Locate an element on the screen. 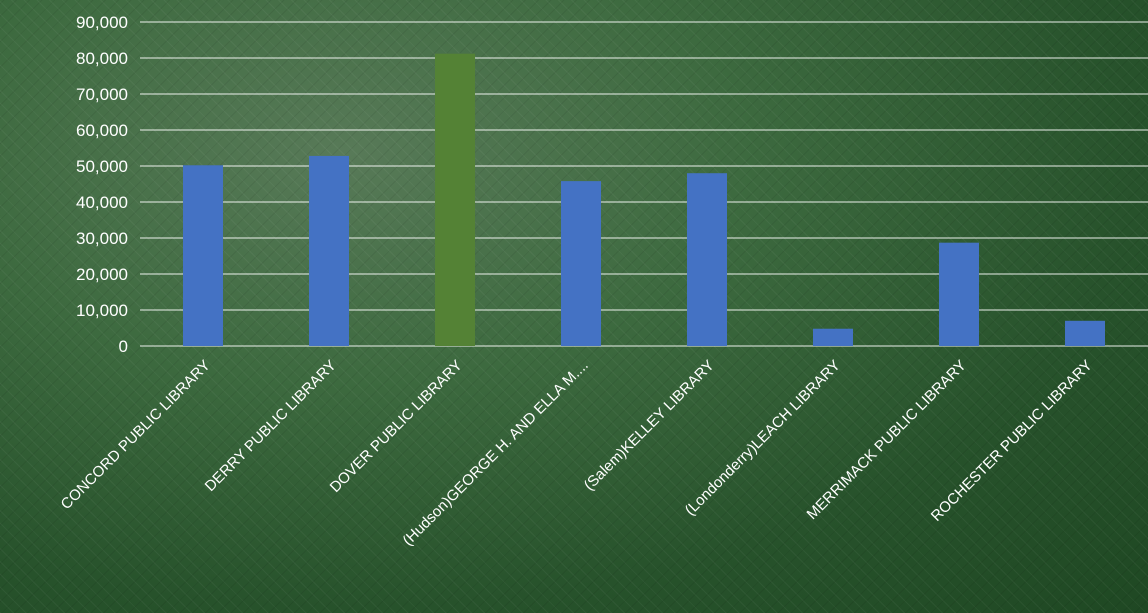 This screenshot has width=1148, height=613. y-tick-label: 10,000 is located at coordinates (102, 310).